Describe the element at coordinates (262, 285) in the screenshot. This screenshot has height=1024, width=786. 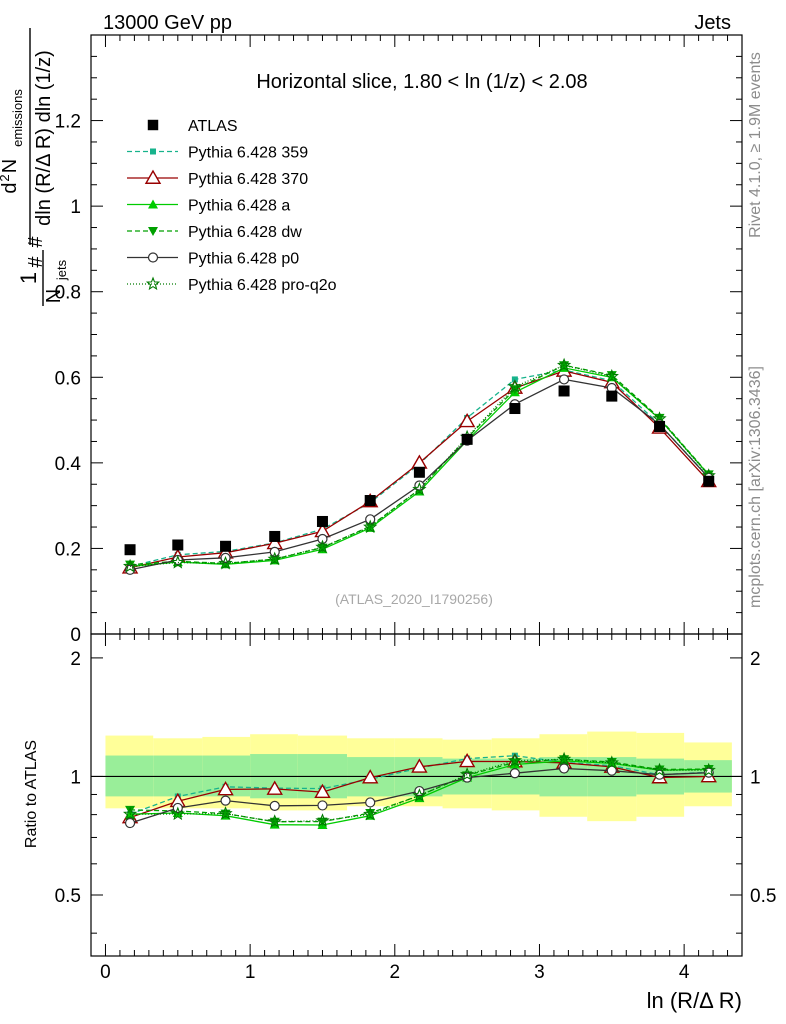
I see `legend-label: Pythia 6.428 pro-q2o` at that location.